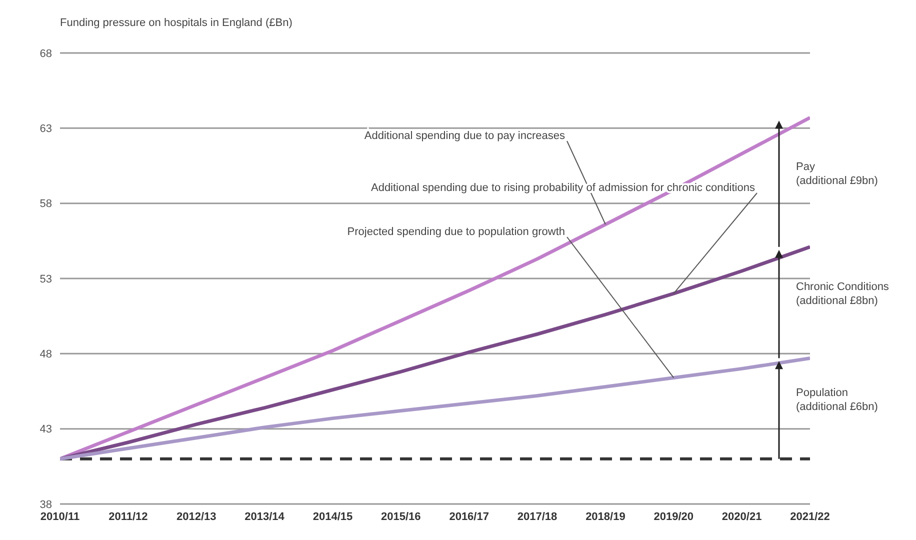 The width and height of the screenshot is (916, 540). Describe the element at coordinates (606, 516) in the screenshot. I see `x-tick-label: 2018/19` at that location.